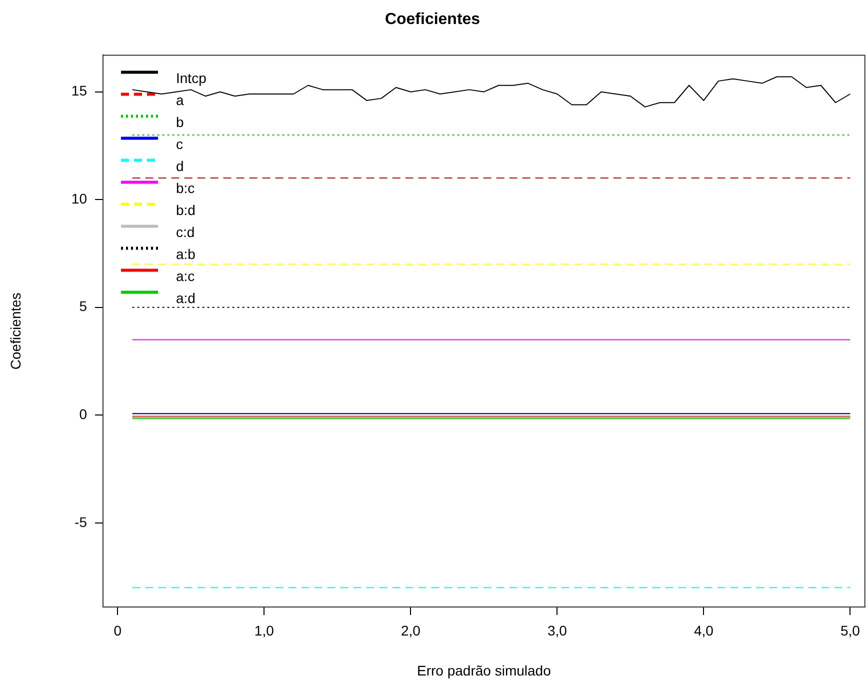 The width and height of the screenshot is (868, 688). What do you see at coordinates (557, 630) in the screenshot?
I see `x-tick-label: 3,0` at bounding box center [557, 630].